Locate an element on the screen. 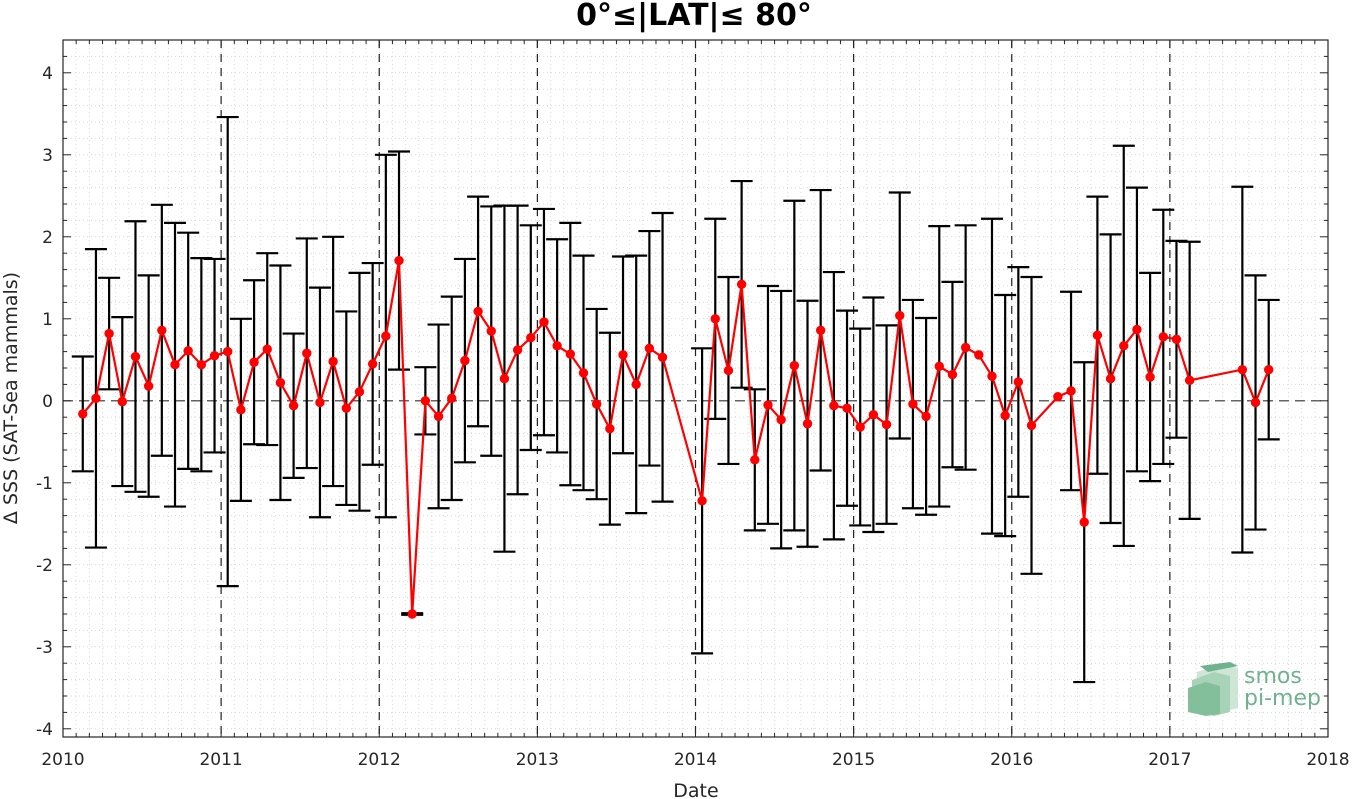 This screenshot has width=1352, height=799. logo-text-smos: smos is located at coordinates (1273, 676).